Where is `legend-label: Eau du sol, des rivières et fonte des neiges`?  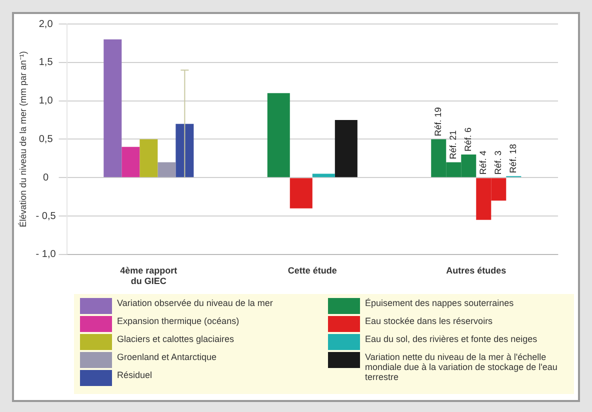 legend-label: Eau du sol, des rivières et fonte des neiges is located at coordinates (451, 339).